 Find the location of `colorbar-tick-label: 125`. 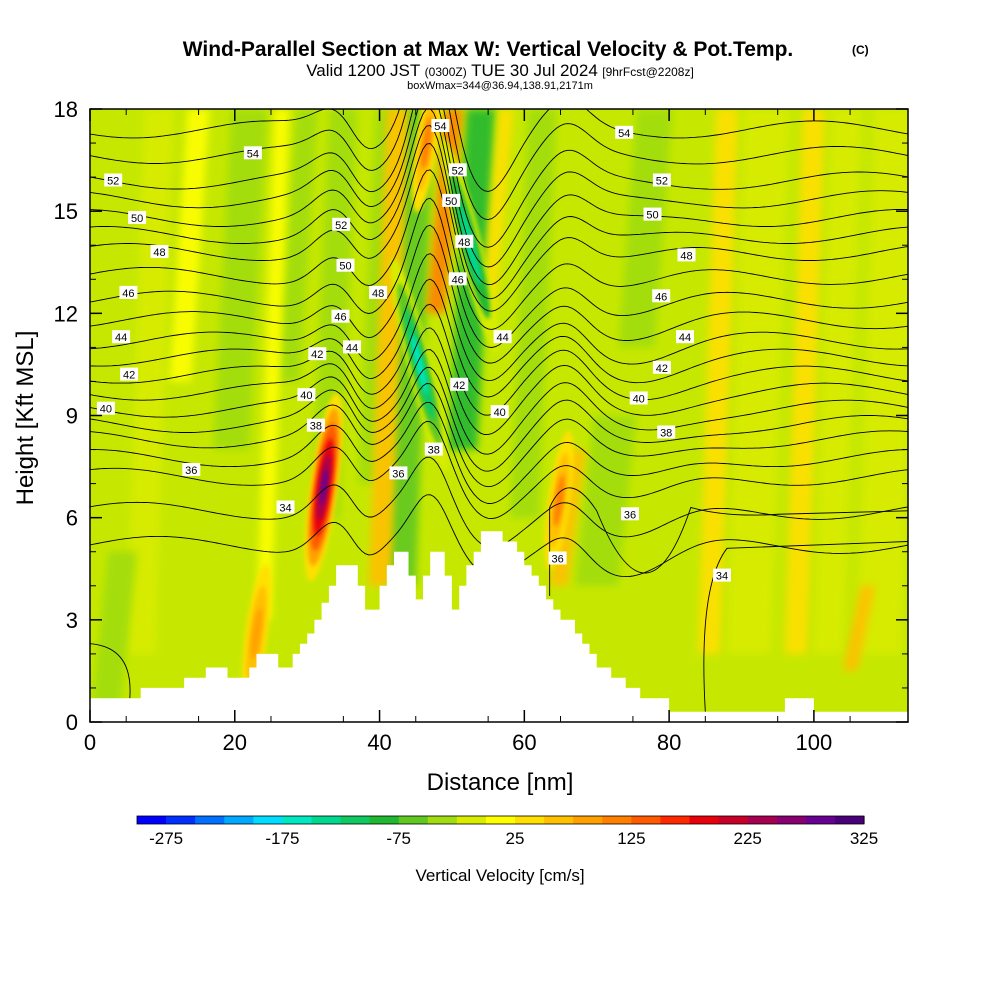

colorbar-tick-label: 125 is located at coordinates (631, 838).